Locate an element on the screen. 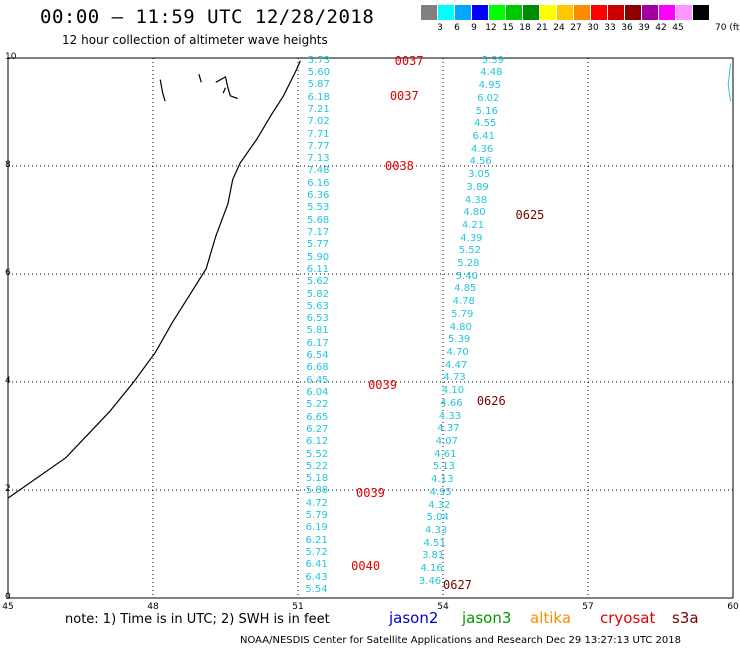 The image size is (740, 650). swh-value-west: 7.21 is located at coordinates (318, 109).